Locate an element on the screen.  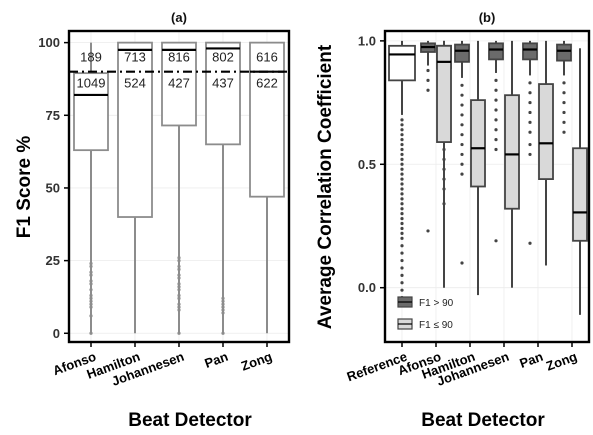
panel-a-box-johannesen-box is located at coordinates (179, 84).